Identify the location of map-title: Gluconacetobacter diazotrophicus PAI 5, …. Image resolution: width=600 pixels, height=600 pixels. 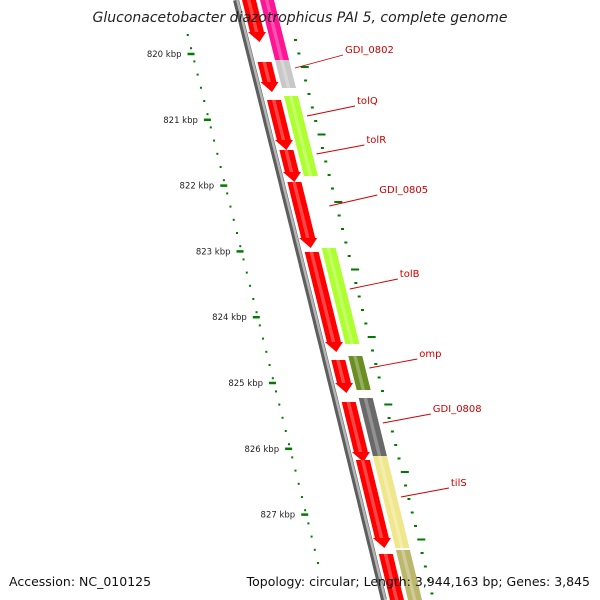
(300, 18).